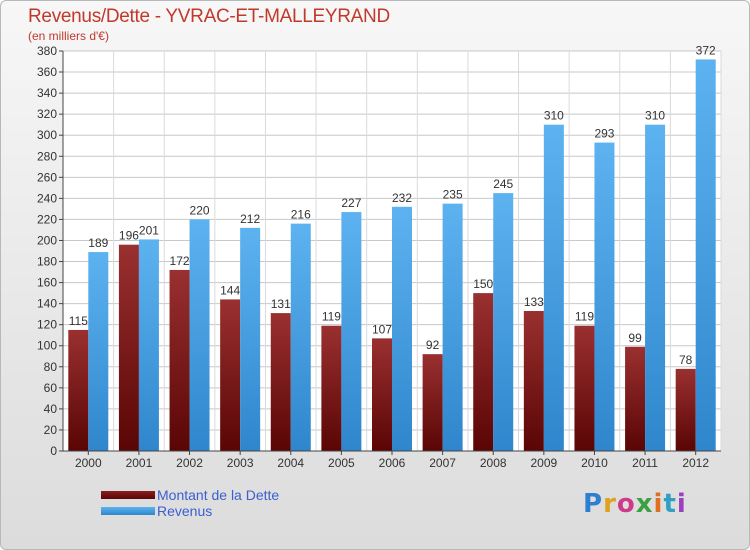 This screenshot has height=550, width=750. What do you see at coordinates (543, 463) in the screenshot?
I see `x-tick-label: 2009` at bounding box center [543, 463].